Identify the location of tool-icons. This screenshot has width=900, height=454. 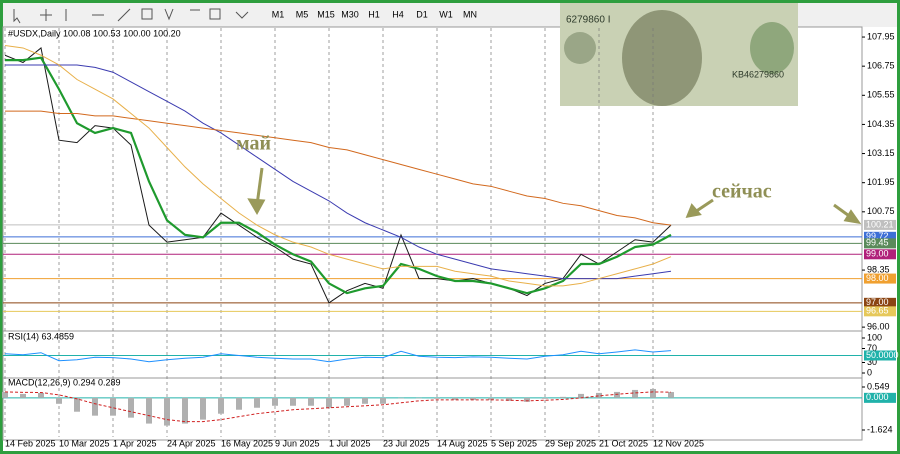
(206, 14).